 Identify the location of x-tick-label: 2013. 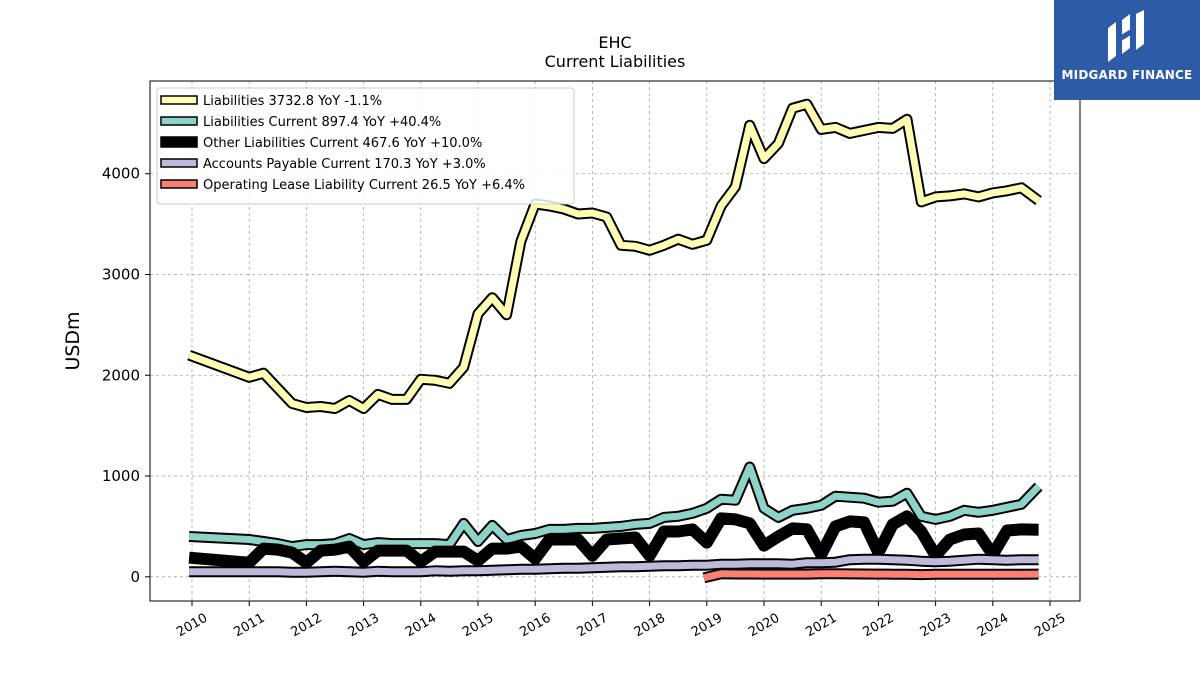
(364, 626).